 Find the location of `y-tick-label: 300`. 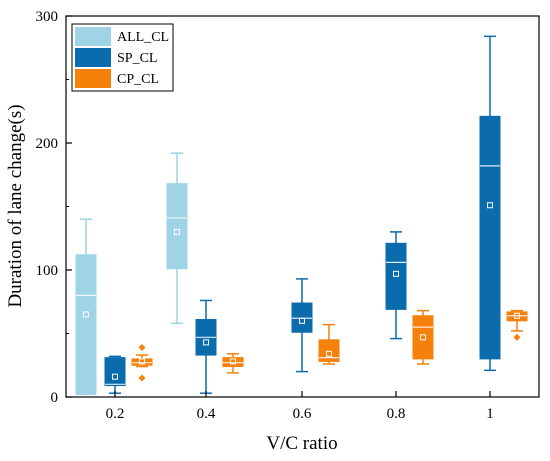

y-tick-label: 300 is located at coordinates (47, 17).